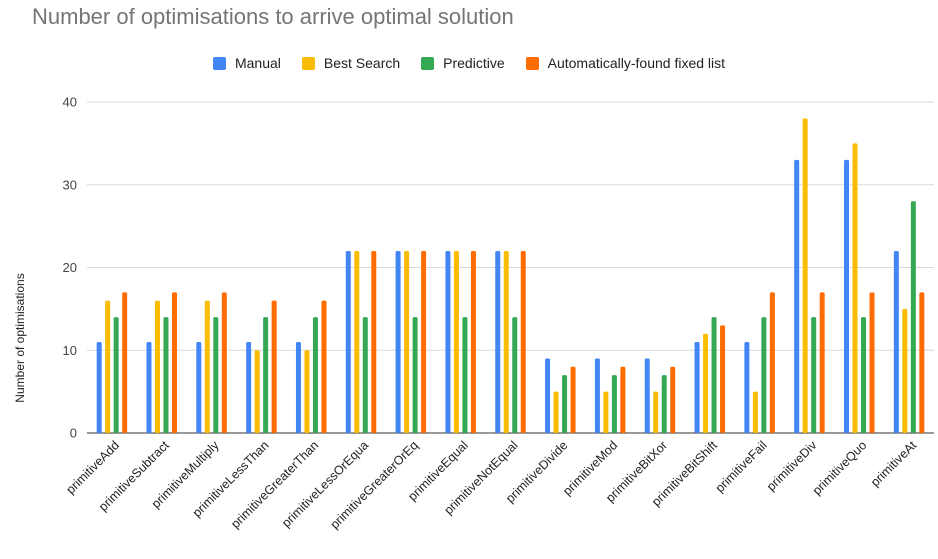 The width and height of the screenshot is (938, 559). I want to click on x-tick-label: primitiveLessOrEqua, so click(325, 484).